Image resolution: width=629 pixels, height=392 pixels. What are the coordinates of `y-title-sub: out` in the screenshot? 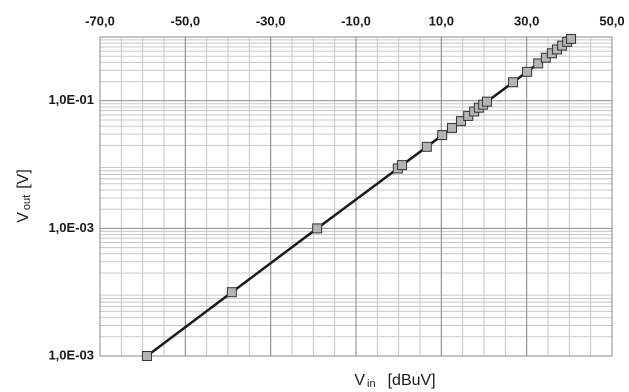 It's located at (27, 202).